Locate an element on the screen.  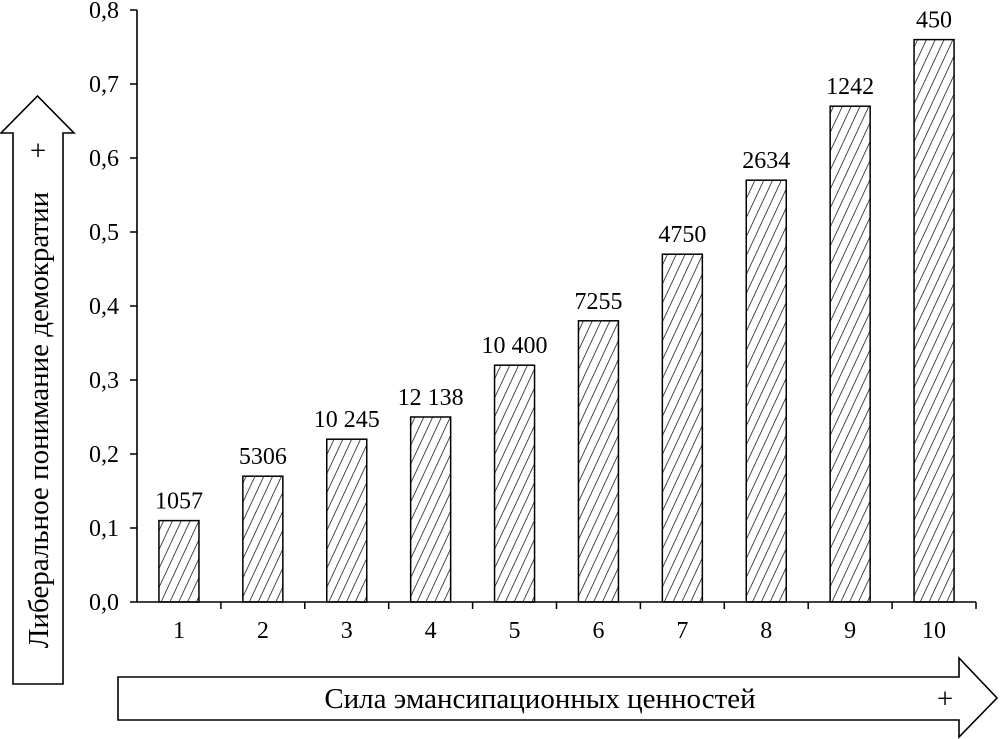
y-axis-plus-sign: + is located at coordinates (38, 151).